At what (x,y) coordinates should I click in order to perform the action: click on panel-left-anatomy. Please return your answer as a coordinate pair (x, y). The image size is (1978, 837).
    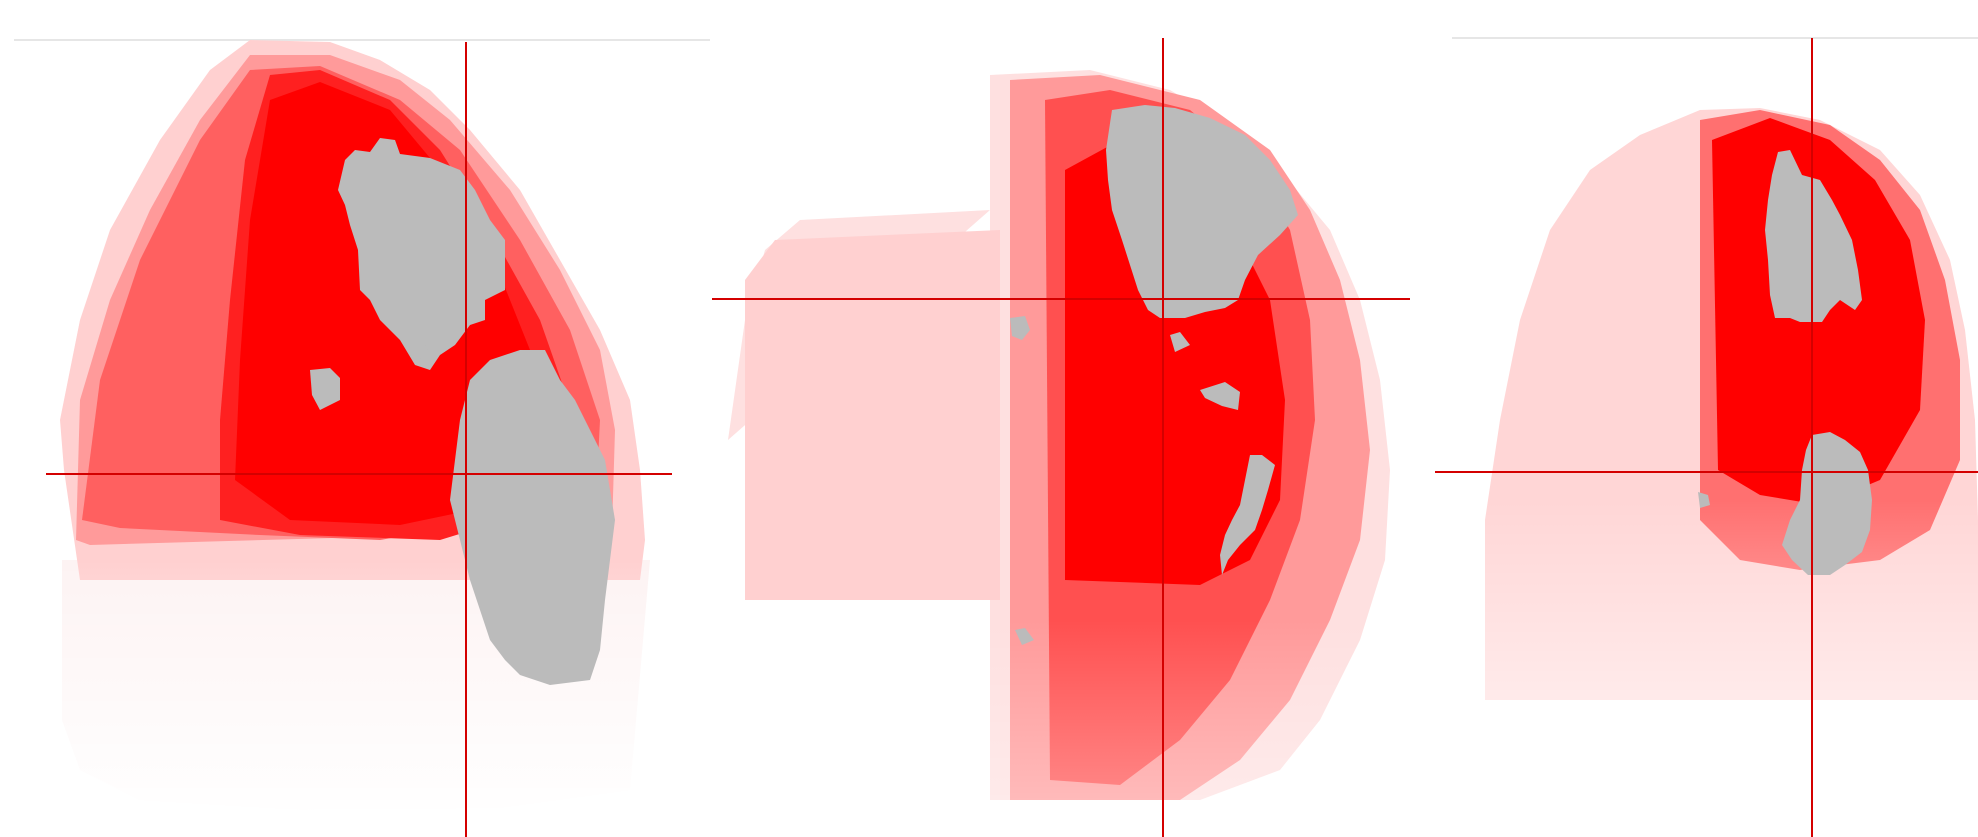
    Looking at the image, I should click on (462, 411).